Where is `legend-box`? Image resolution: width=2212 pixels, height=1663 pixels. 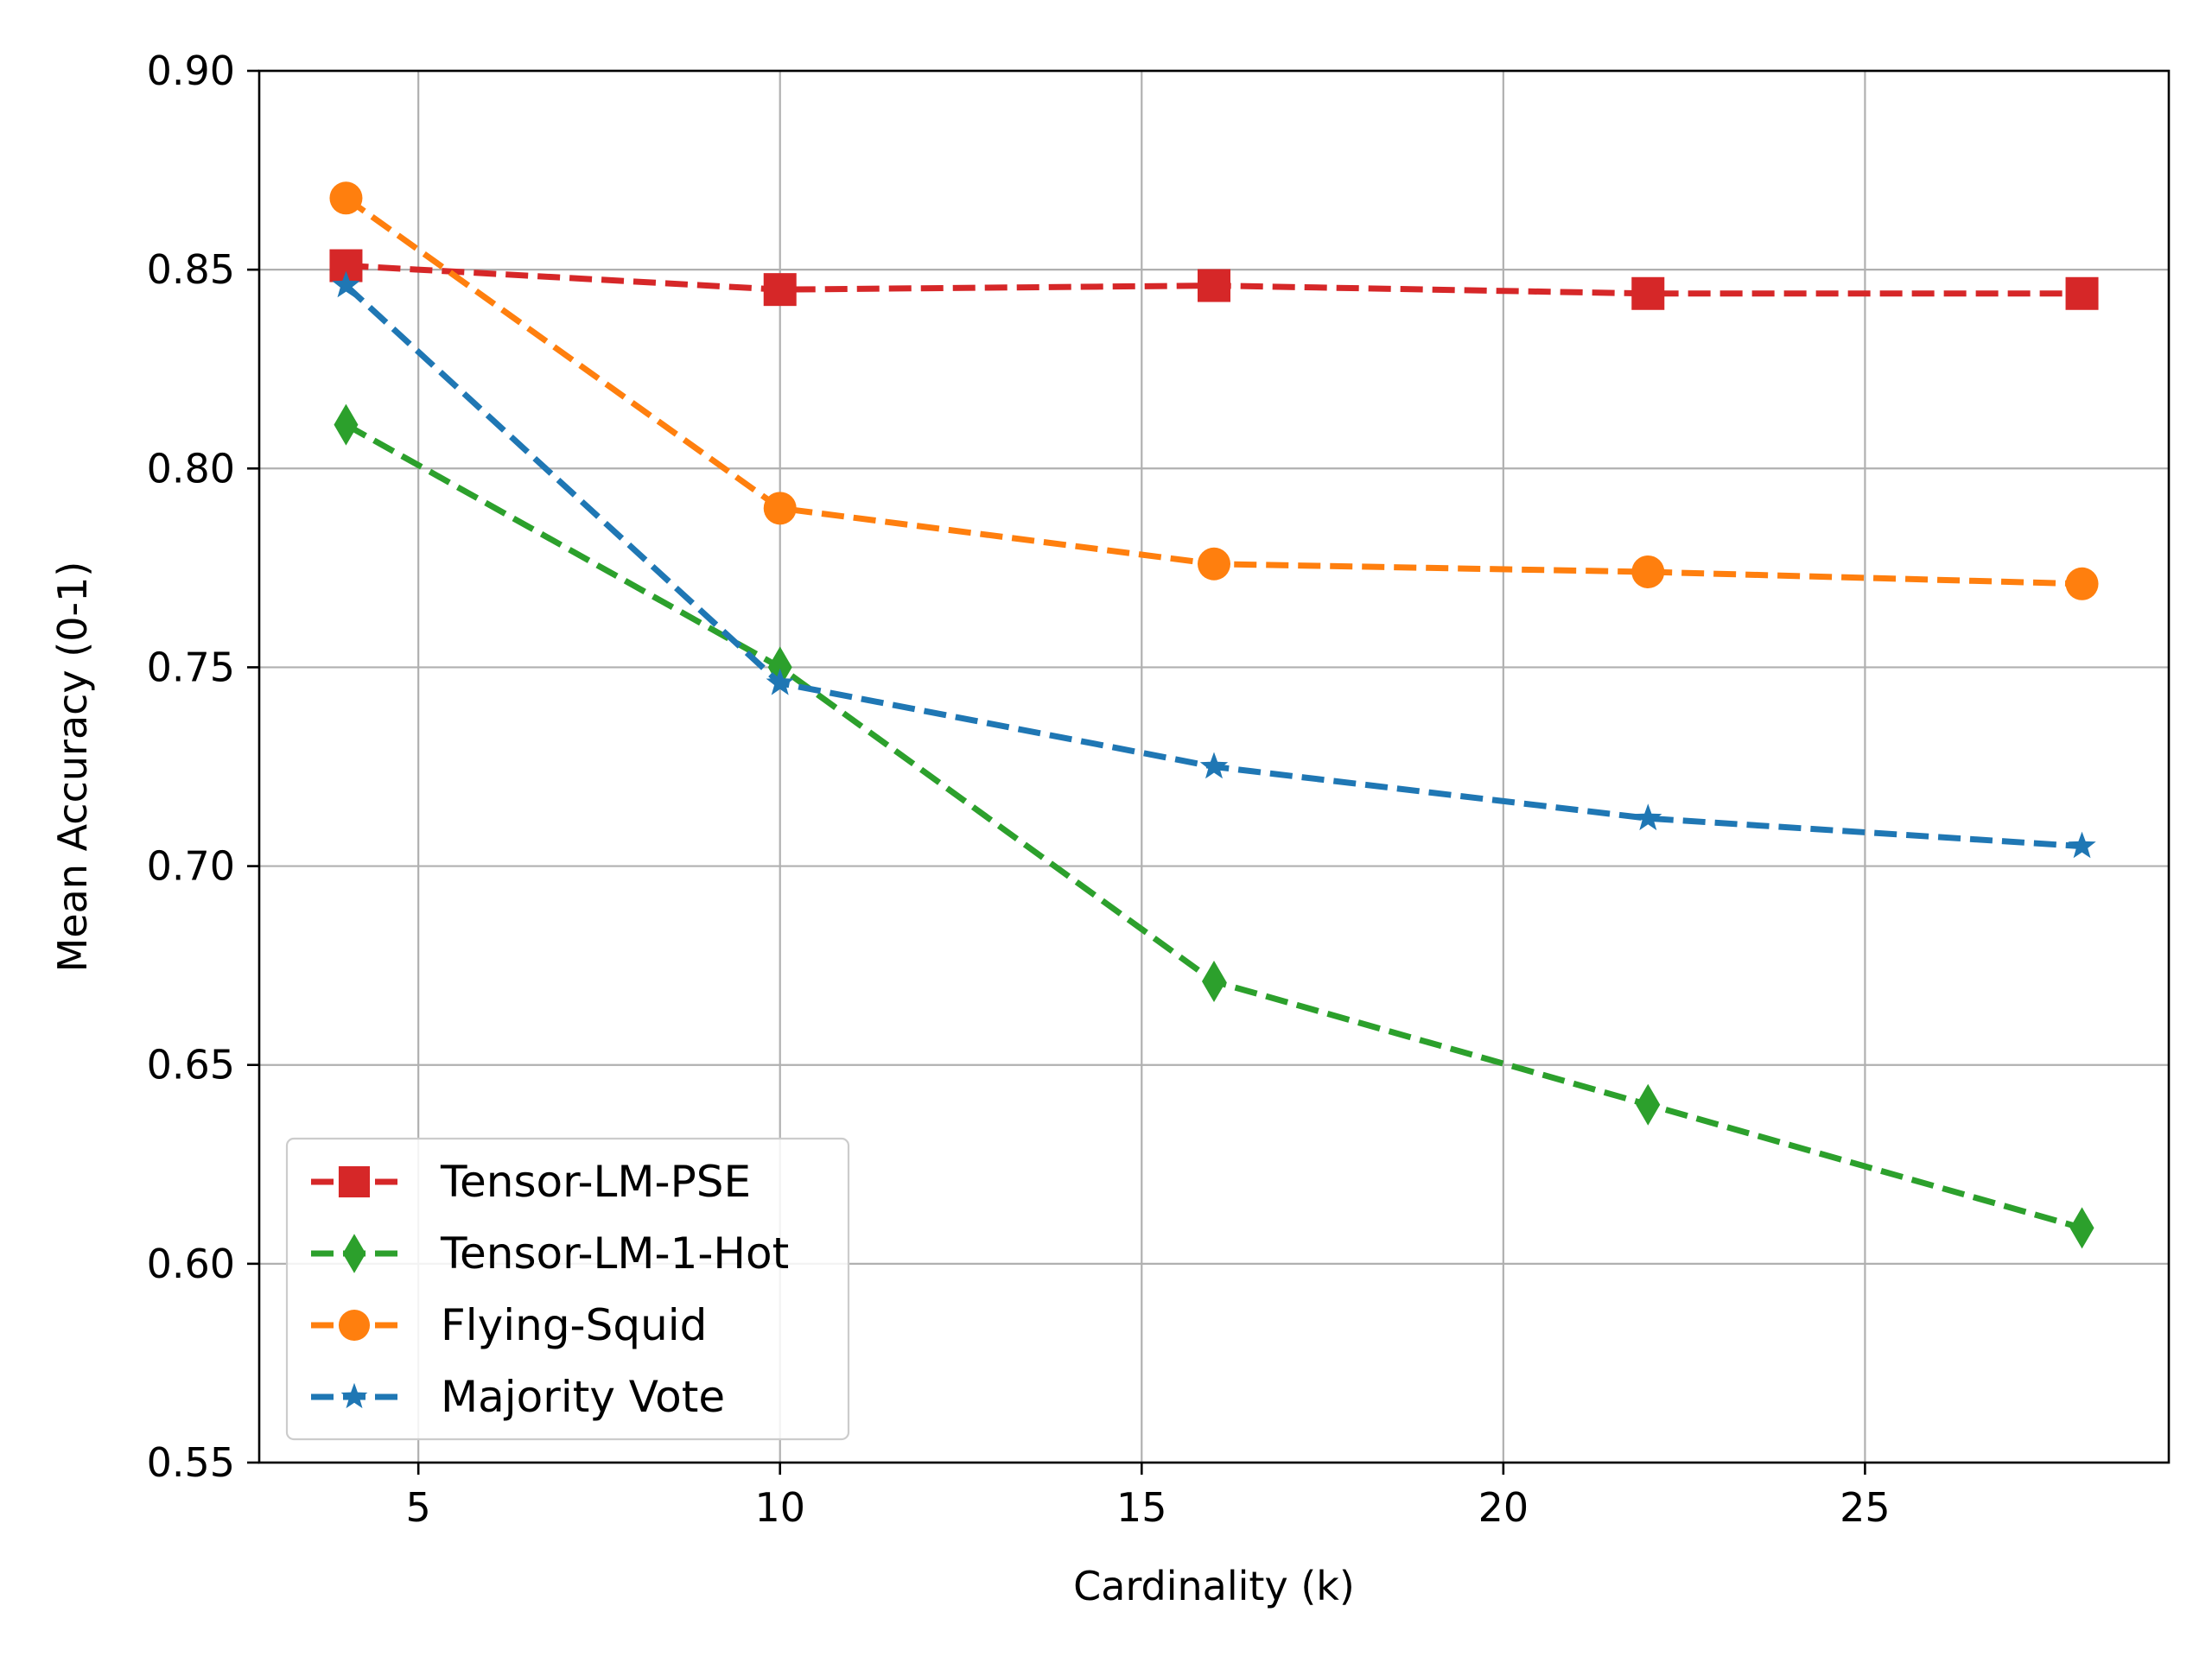 legend-box is located at coordinates (567, 1289).